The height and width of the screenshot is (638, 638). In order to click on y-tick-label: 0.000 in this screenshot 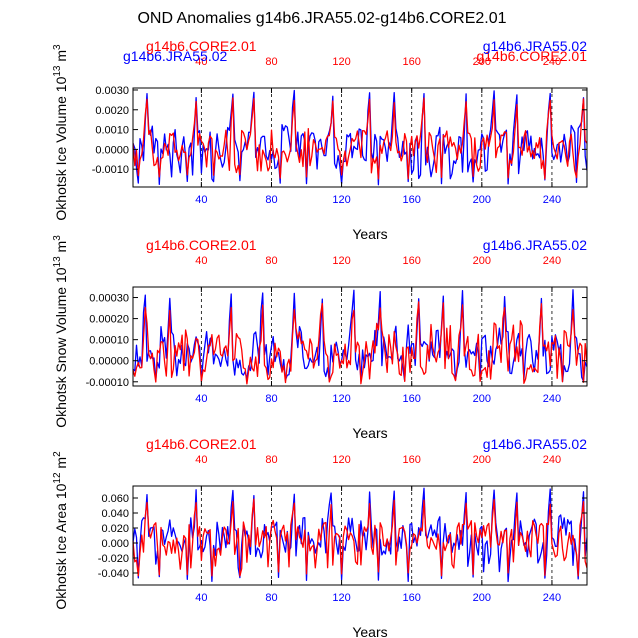, I will do `click(115, 544)`.